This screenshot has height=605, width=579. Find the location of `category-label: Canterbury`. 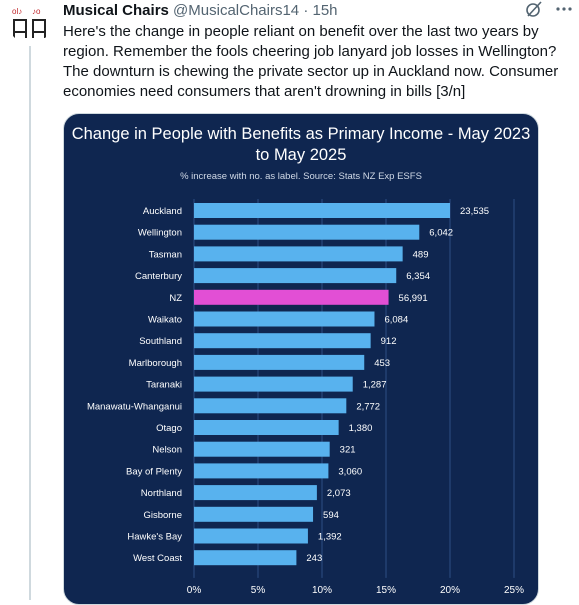

category-label: Canterbury is located at coordinates (158, 276).